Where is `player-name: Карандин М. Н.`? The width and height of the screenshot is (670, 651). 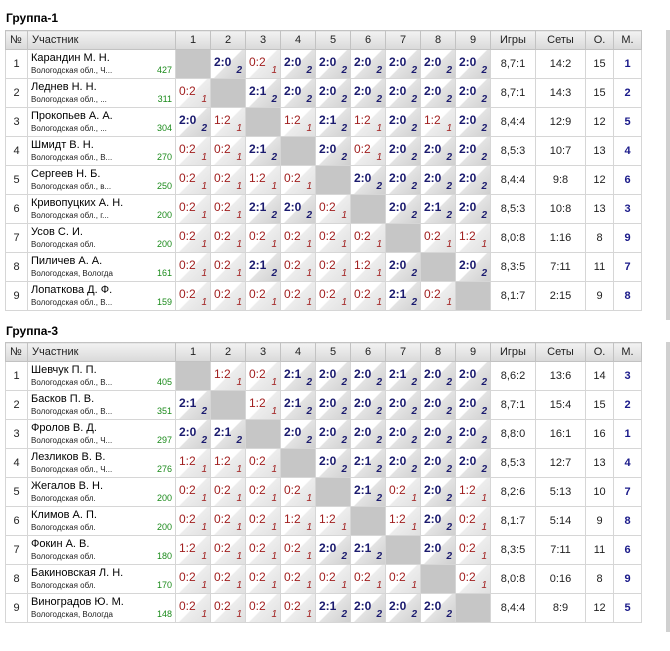 player-name: Карандин М. Н. is located at coordinates (70, 58).